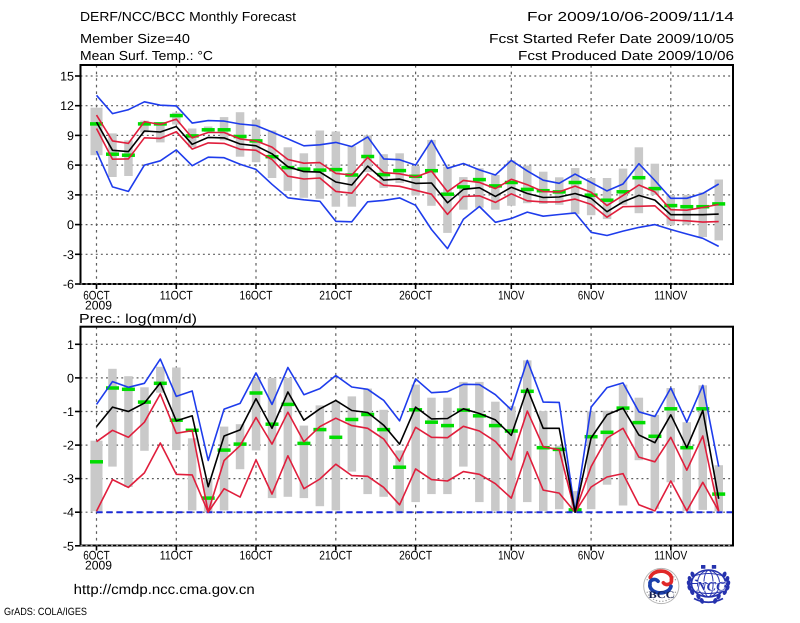 The width and height of the screenshot is (800, 623). I want to click on svg-text: Prec.: log(mm/d), so click(138, 318).